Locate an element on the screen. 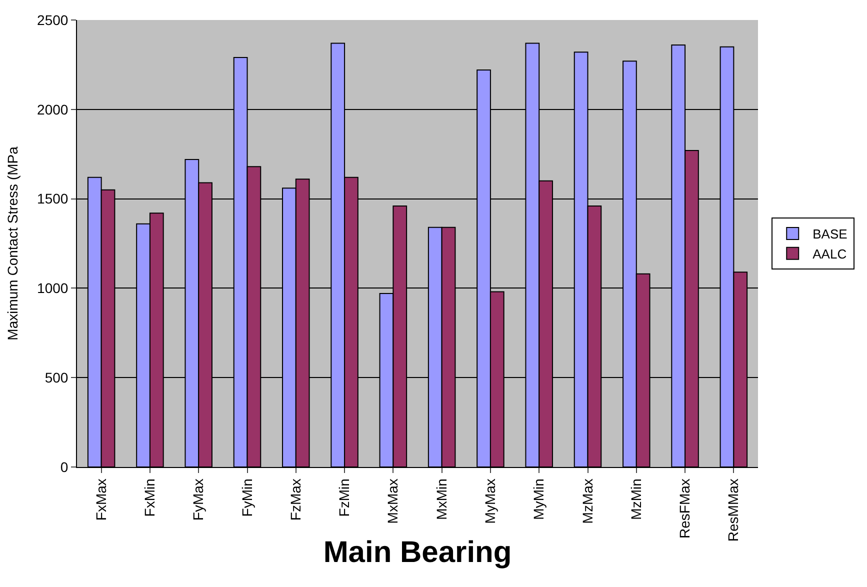  x-tick-label: FxMax is located at coordinates (100, 499).